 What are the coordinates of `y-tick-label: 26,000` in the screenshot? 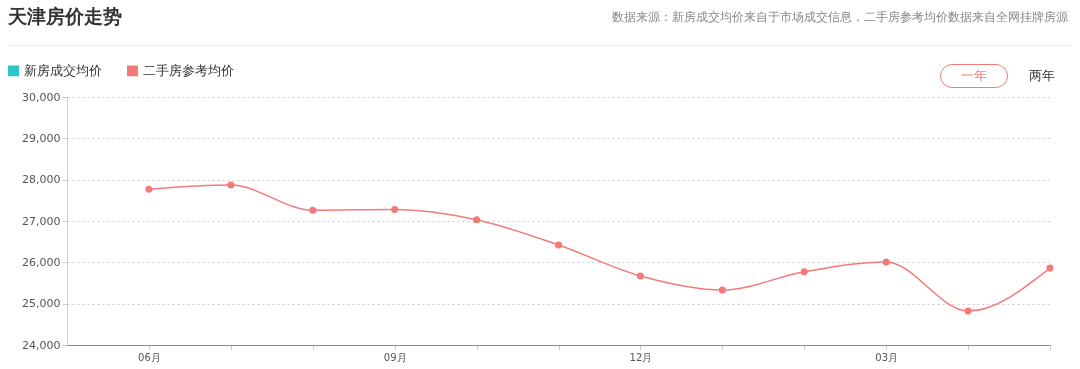 It's located at (41, 262).